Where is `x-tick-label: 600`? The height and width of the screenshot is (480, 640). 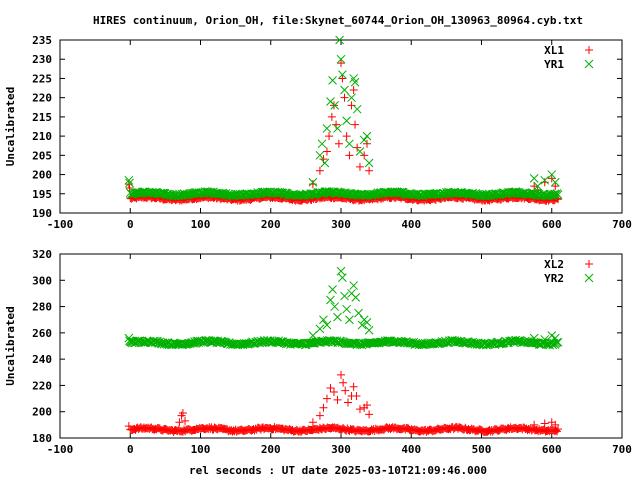 x-tick-label: 600 is located at coordinates (552, 224).